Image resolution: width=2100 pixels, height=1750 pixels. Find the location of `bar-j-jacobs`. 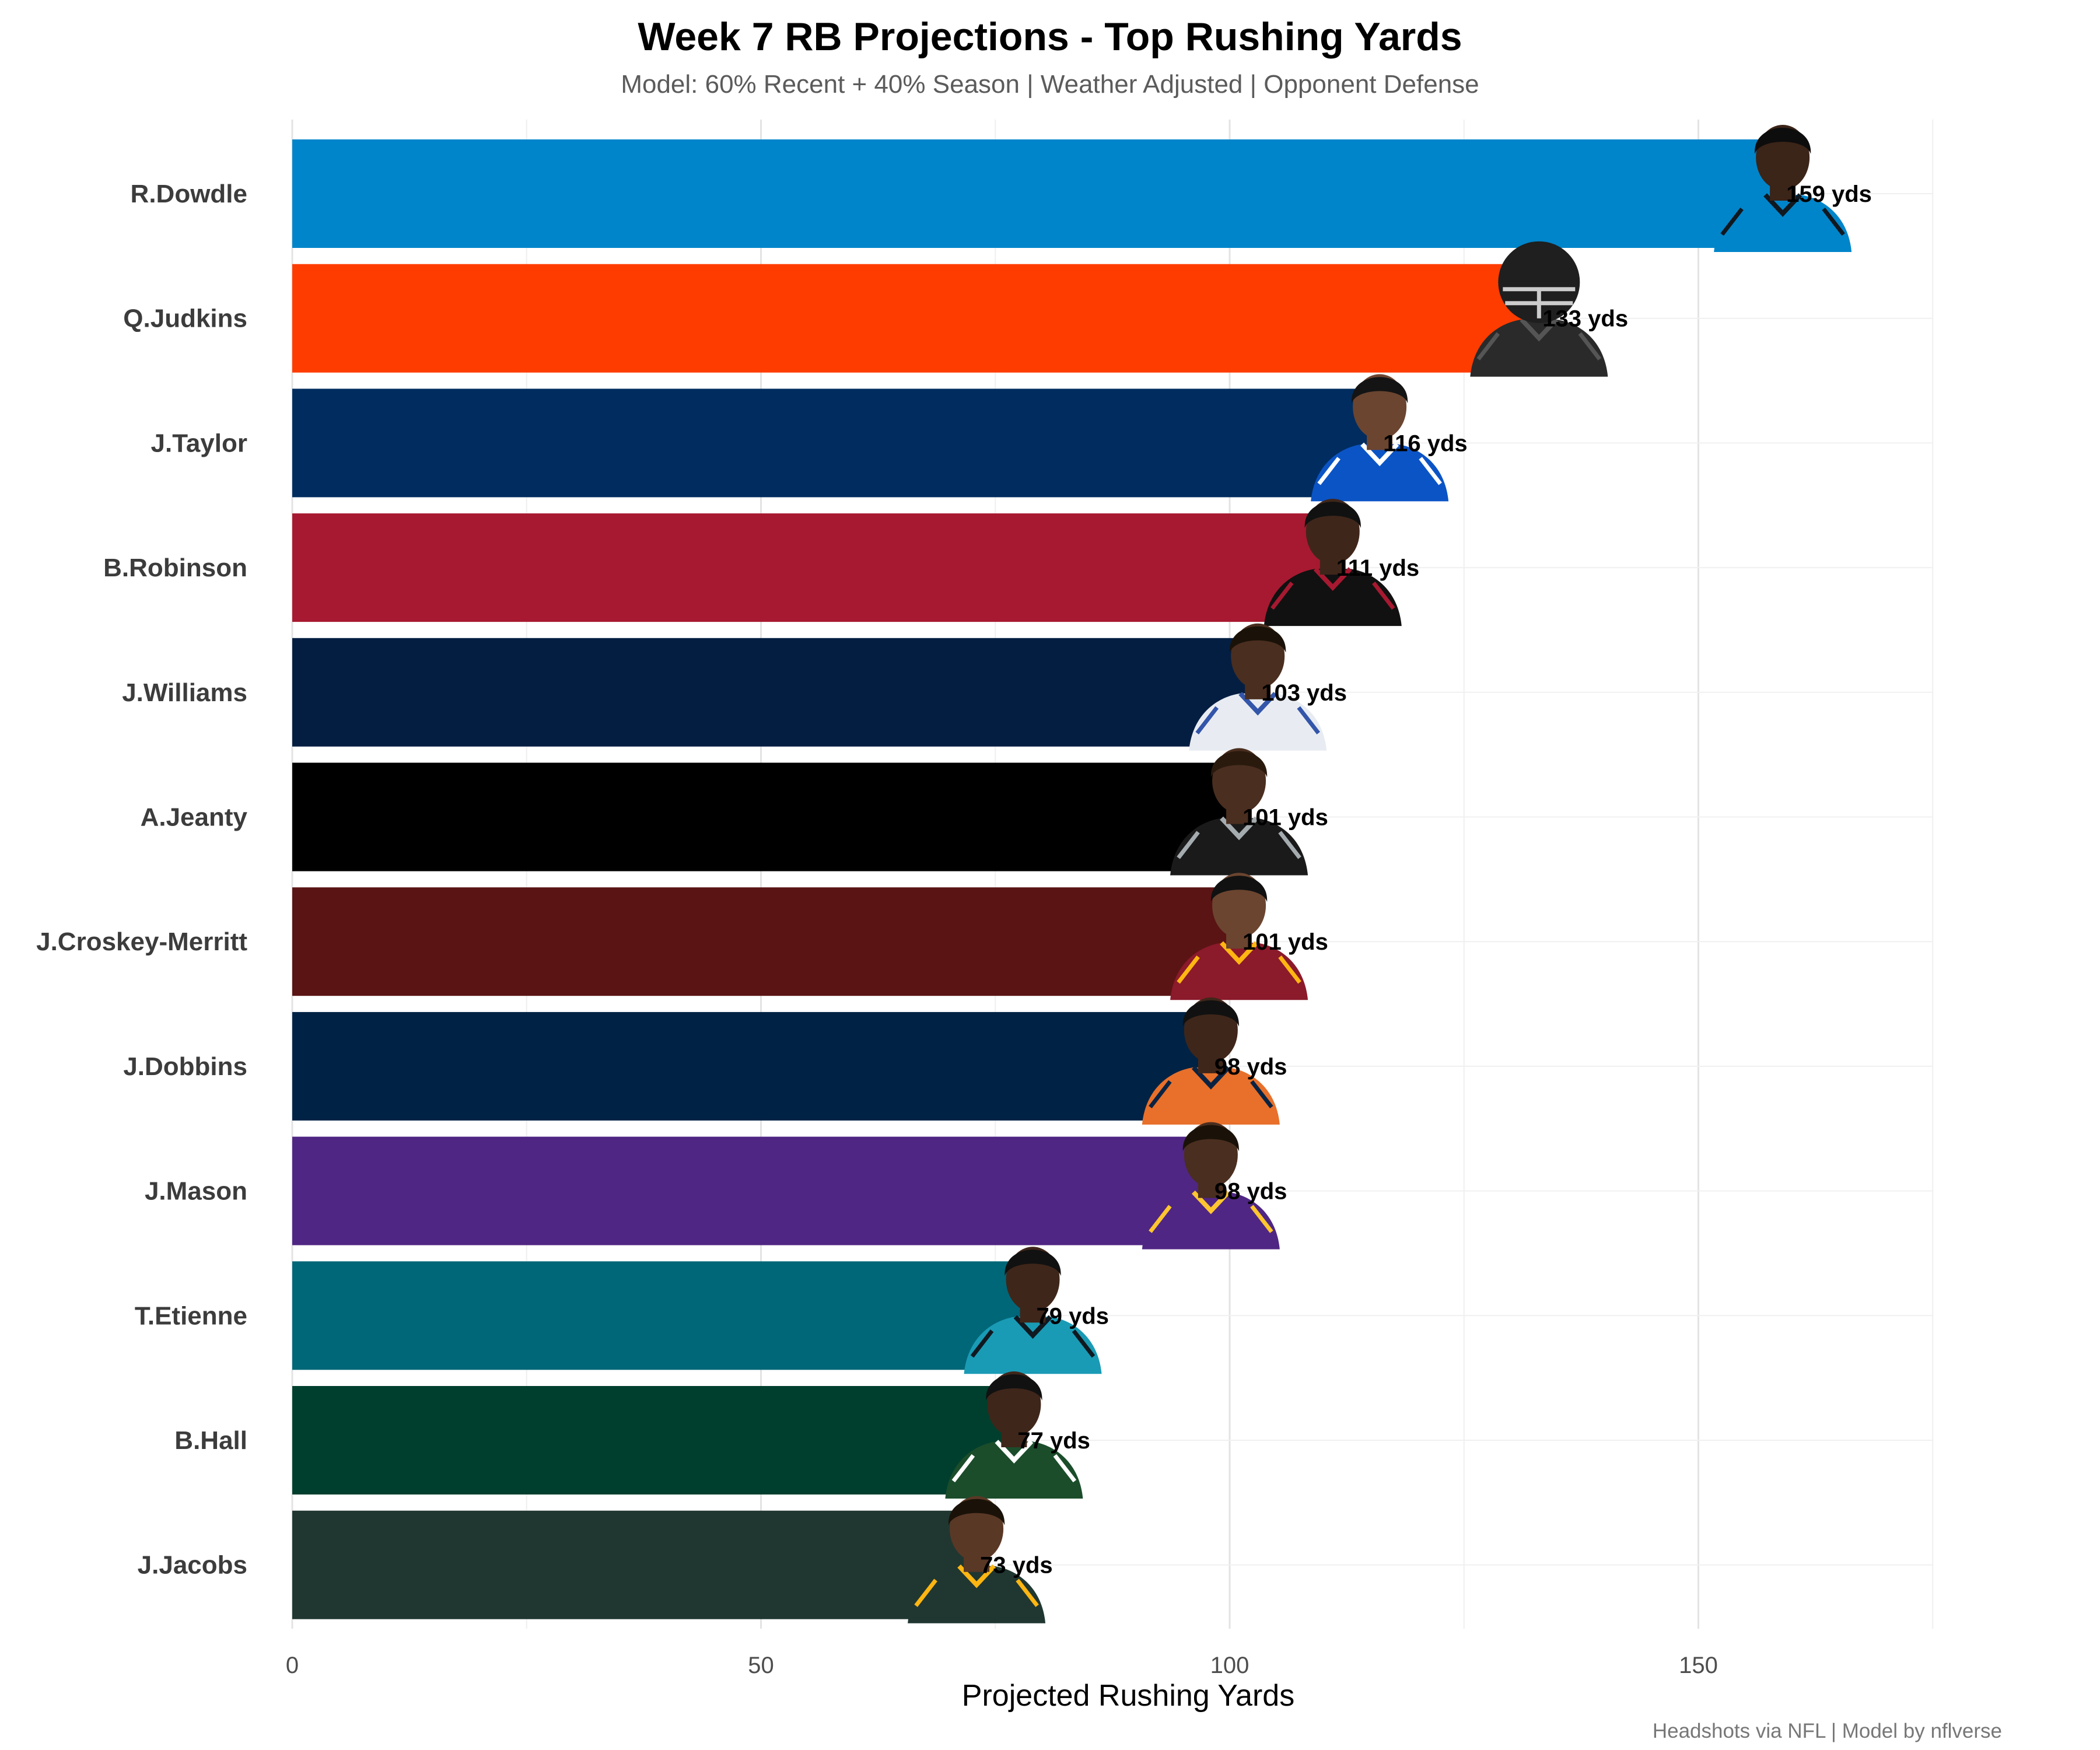

bar-j-jacobs is located at coordinates (634, 1564).